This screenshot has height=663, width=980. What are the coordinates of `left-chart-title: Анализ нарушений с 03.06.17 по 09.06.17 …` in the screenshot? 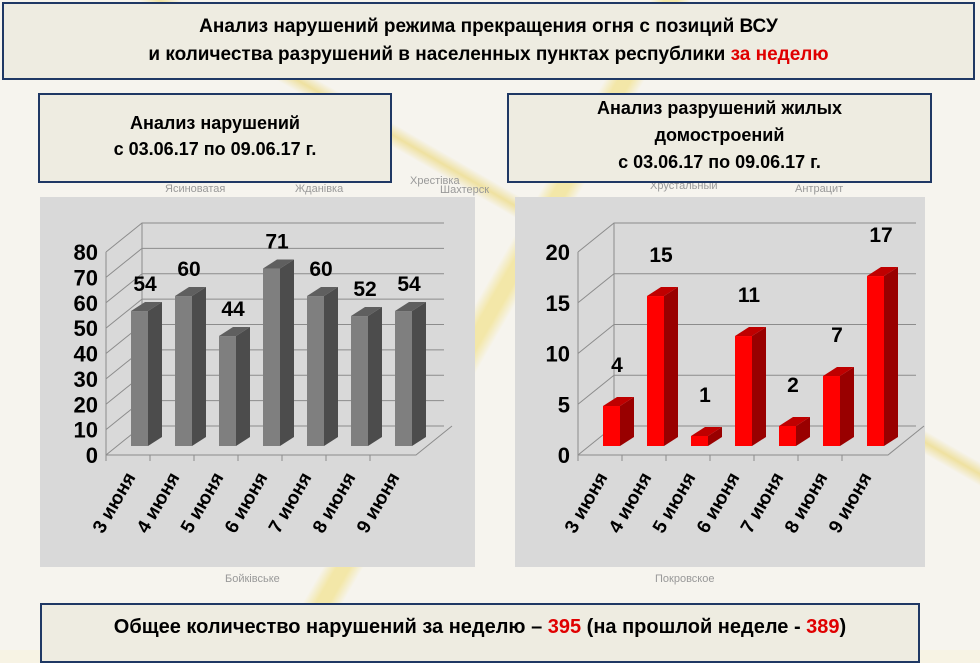 It's located at (215, 138).